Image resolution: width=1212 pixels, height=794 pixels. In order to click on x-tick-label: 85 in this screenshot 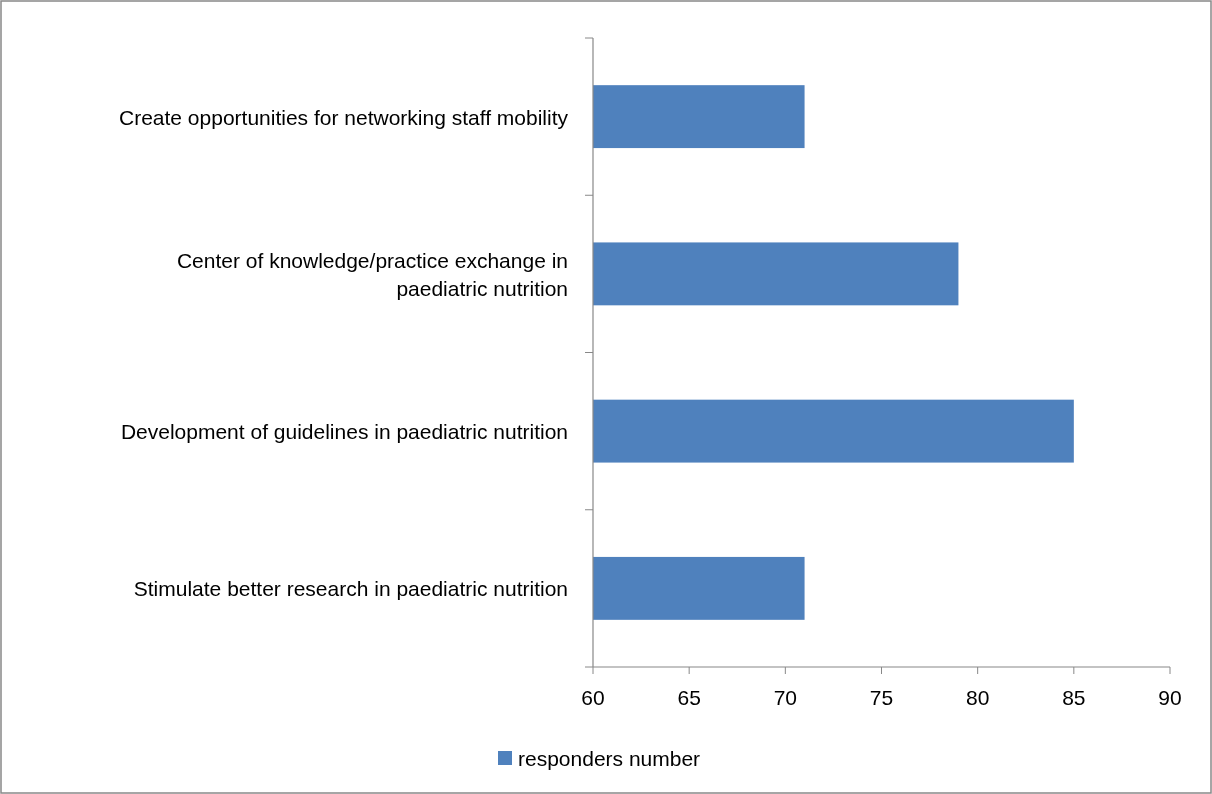, I will do `click(1074, 697)`.